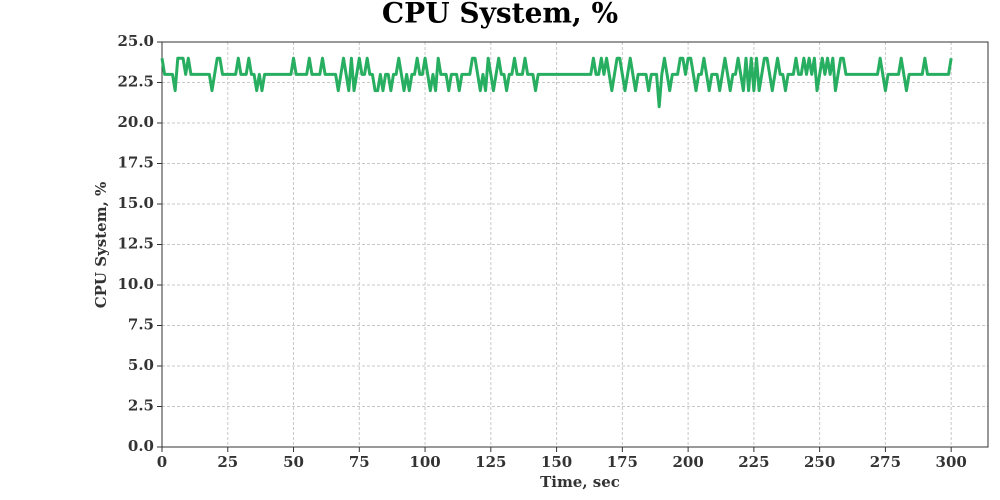  What do you see at coordinates (580, 482) in the screenshot?
I see `x-axis-label: Time, sec` at bounding box center [580, 482].